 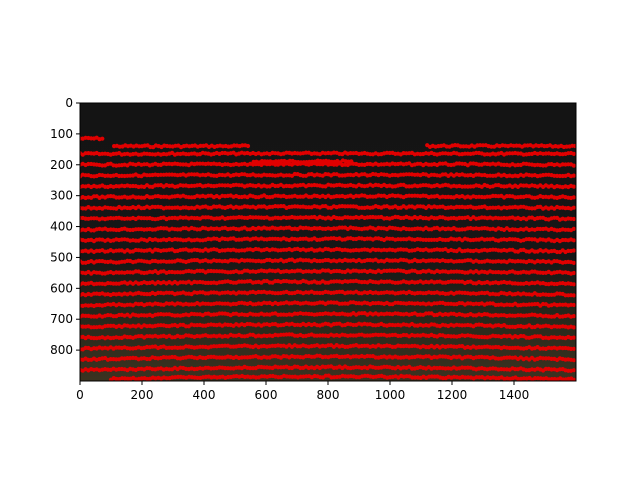 I want to click on y-tick-label: 500, so click(x=61, y=257).